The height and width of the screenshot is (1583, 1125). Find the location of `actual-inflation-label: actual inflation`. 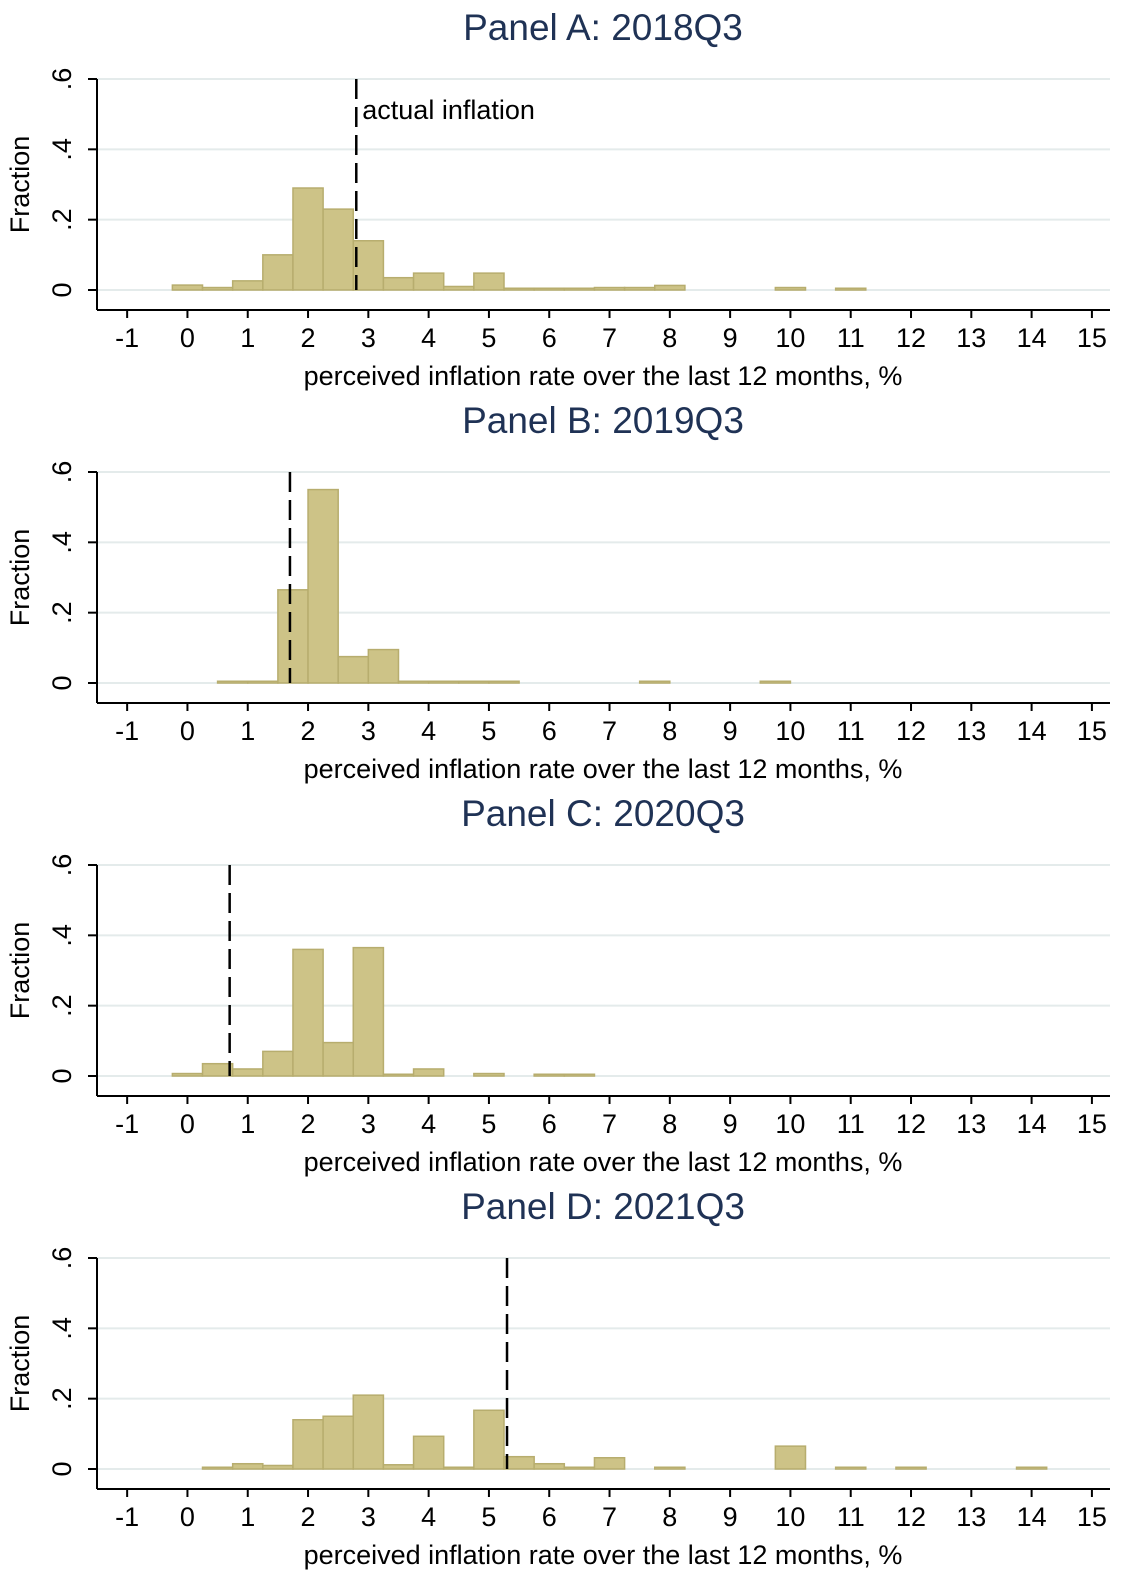

actual-inflation-label: actual inflation is located at coordinates (448, 110).